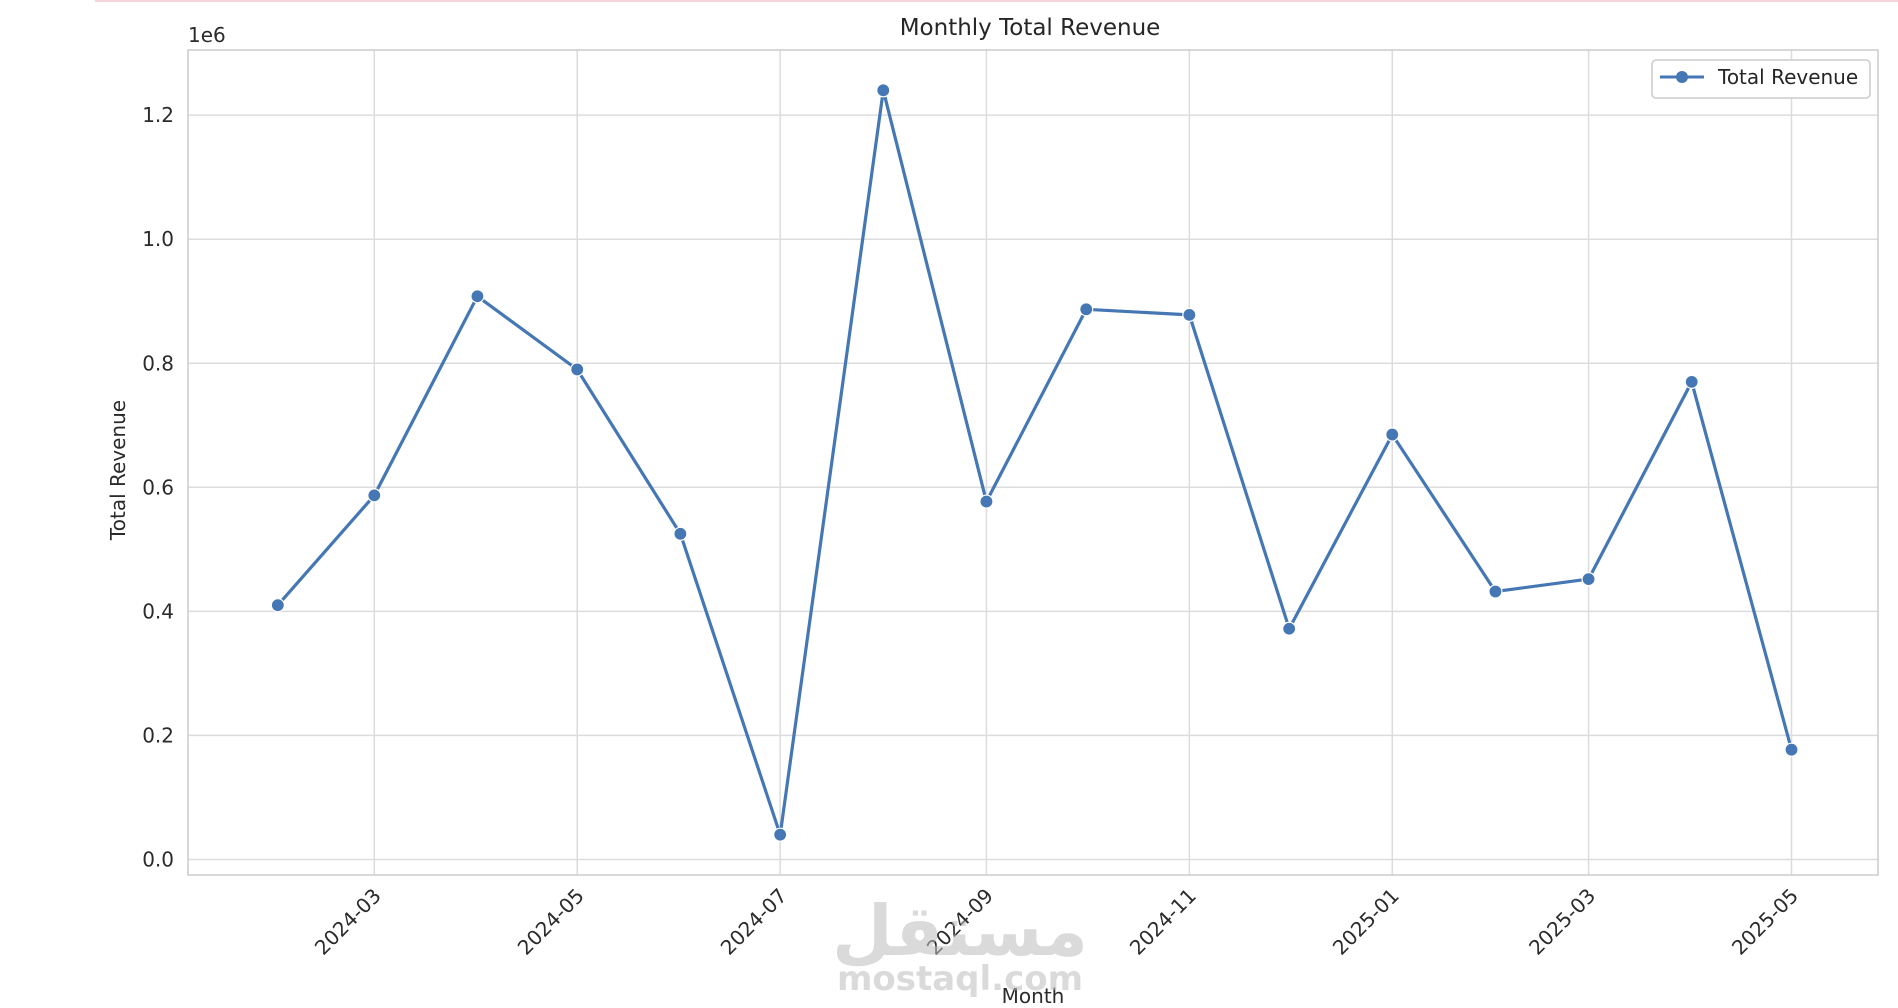 The width and height of the screenshot is (1898, 1008). Describe the element at coordinates (158, 611) in the screenshot. I see `y-tick-label: 0.4` at that location.